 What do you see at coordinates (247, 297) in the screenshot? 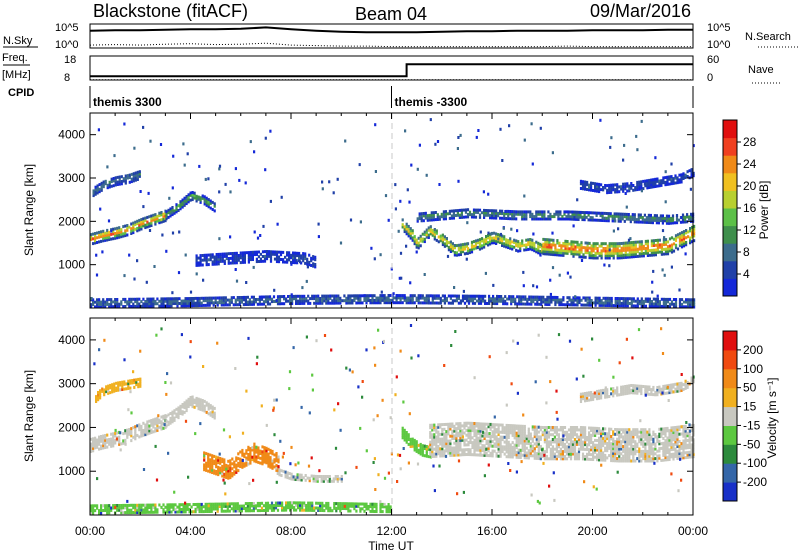
I see `power-cell-2086` at bounding box center [247, 297].